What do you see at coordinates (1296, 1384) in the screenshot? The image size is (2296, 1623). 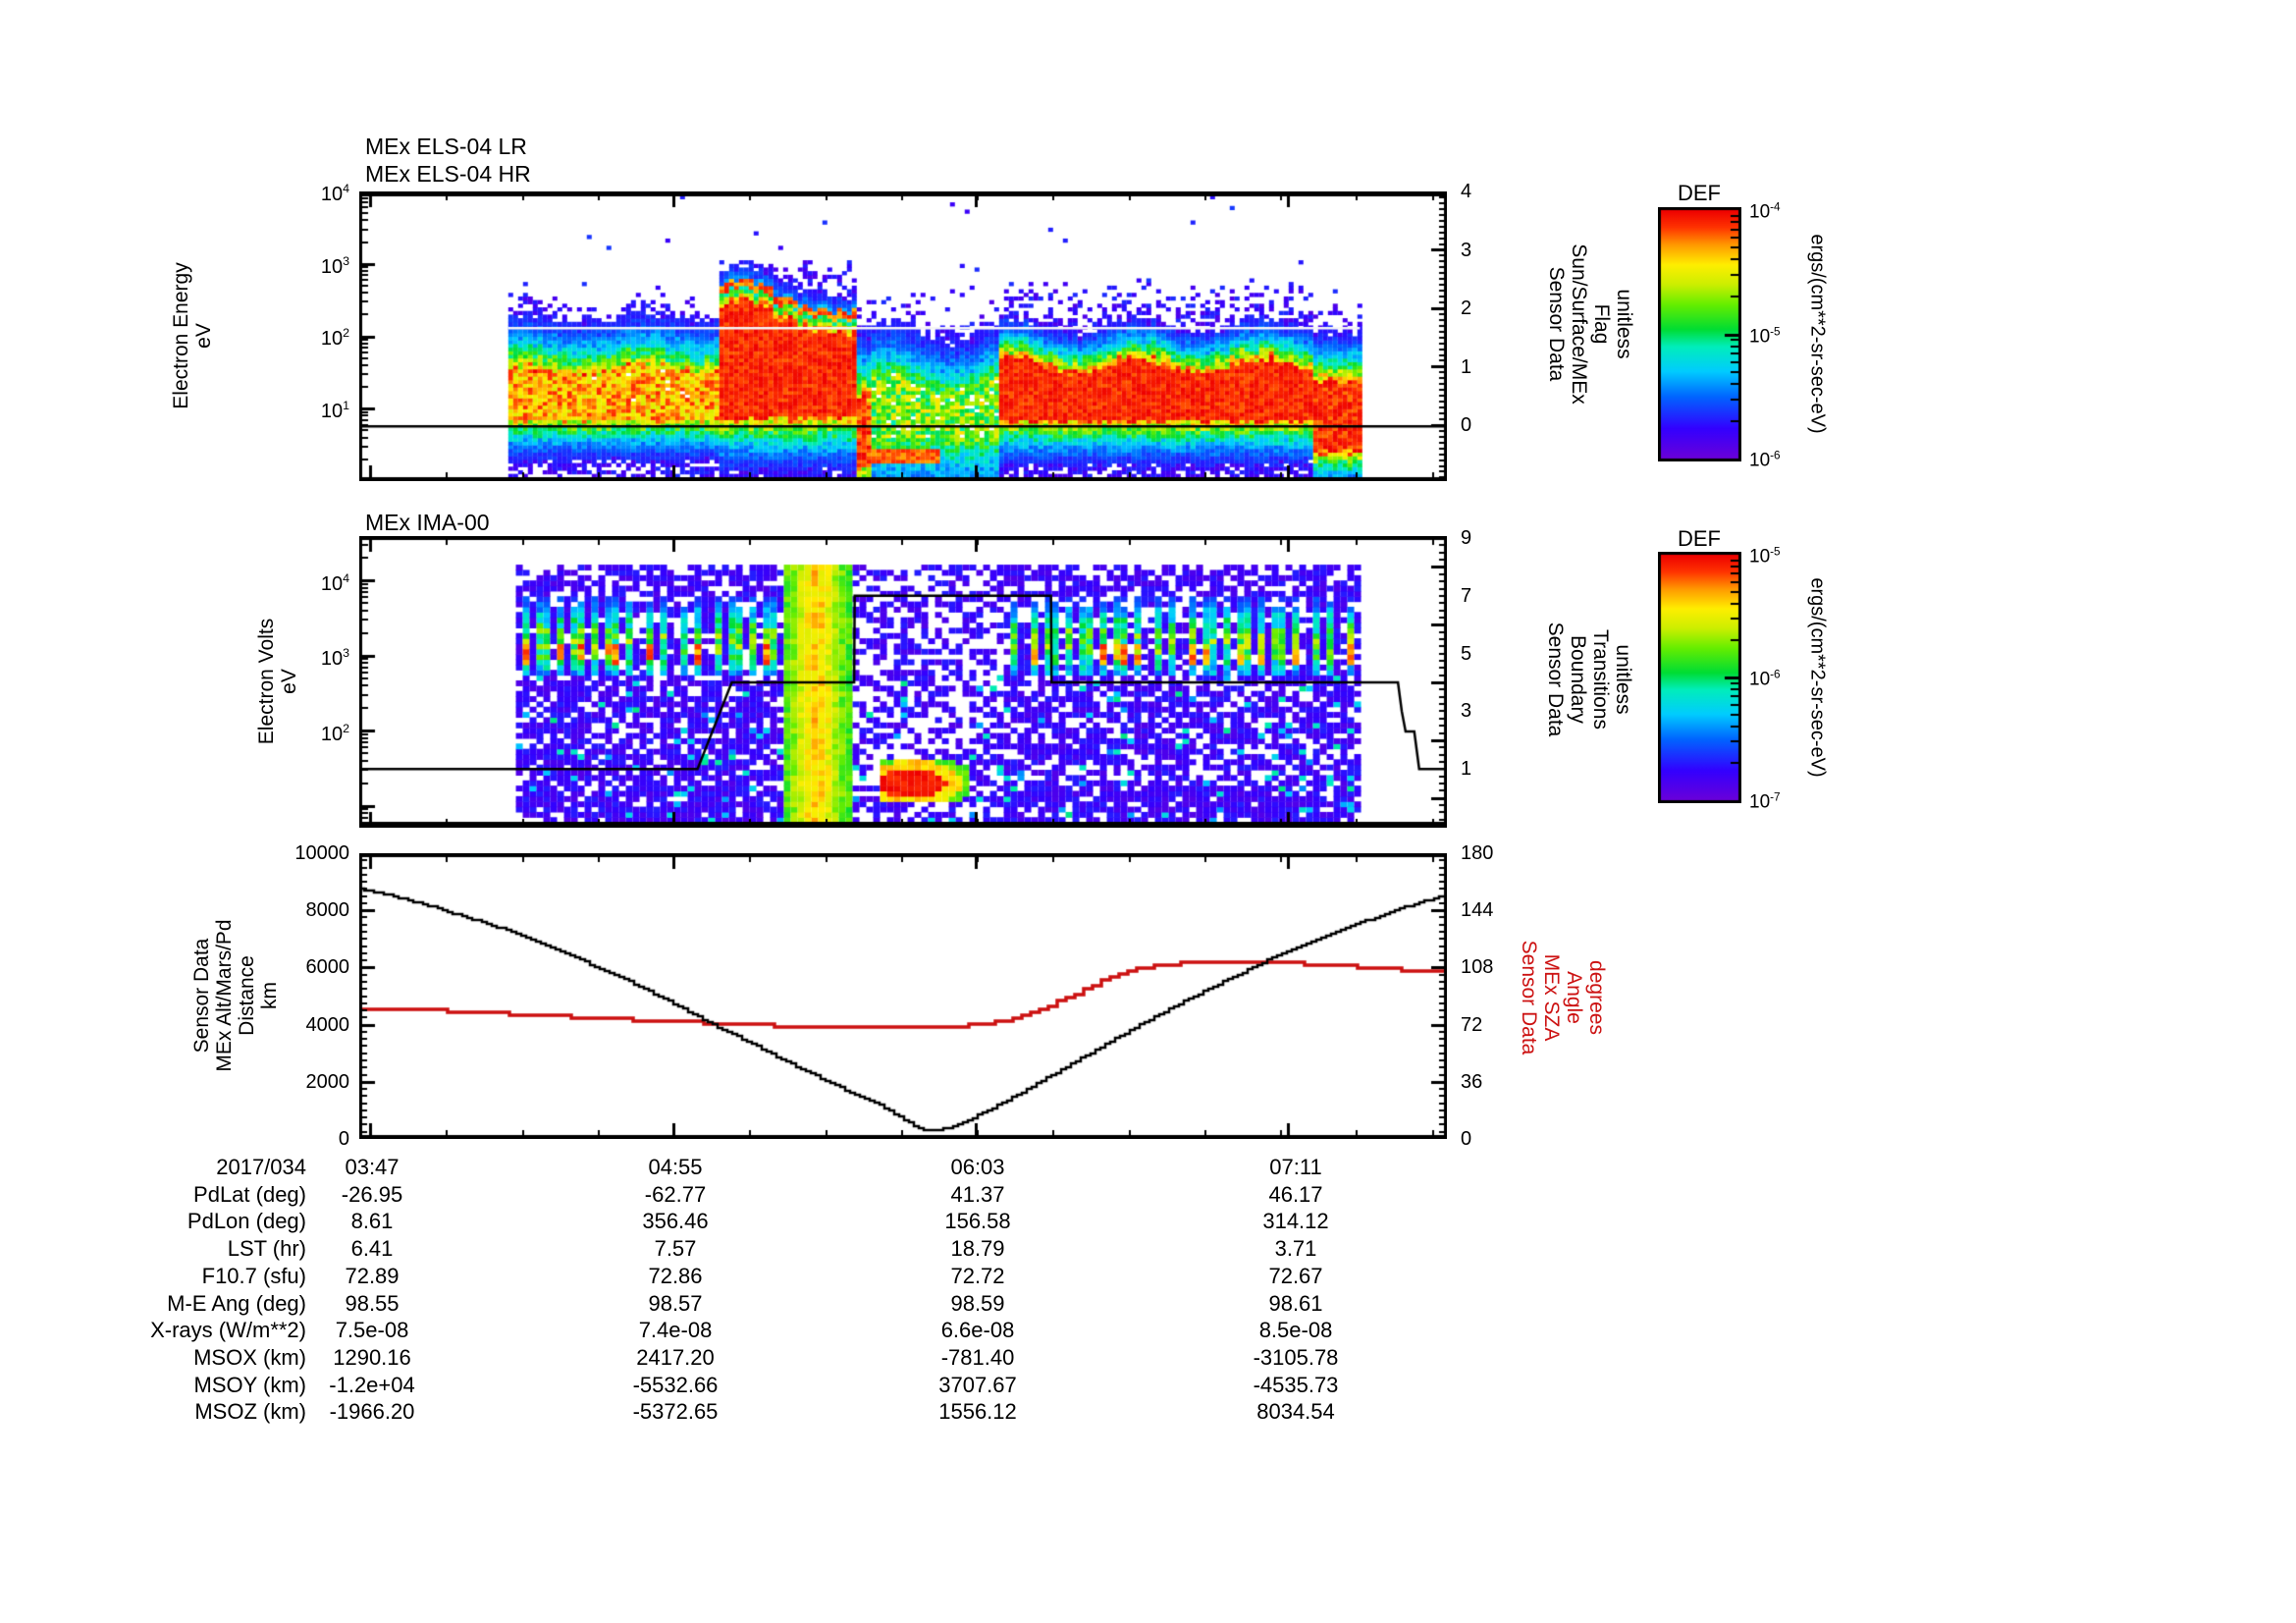 I see `table-cell: -4535.73` at bounding box center [1296, 1384].